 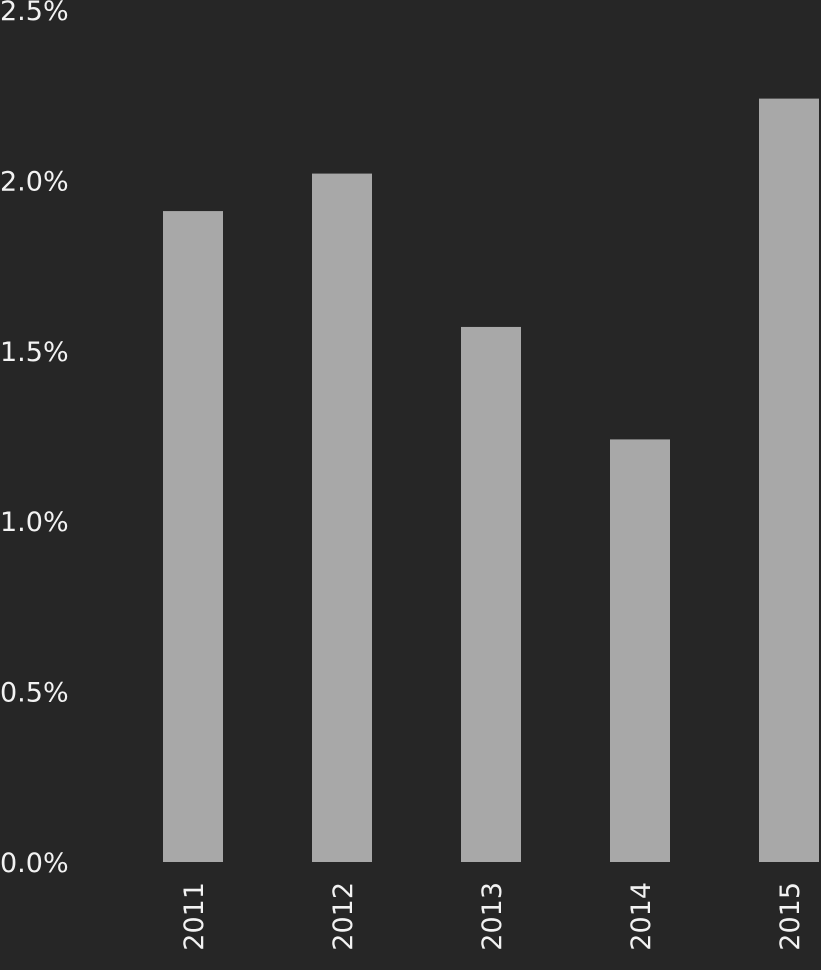 What do you see at coordinates (34, 181) in the screenshot?
I see `y-tick-label: 2.0%` at bounding box center [34, 181].